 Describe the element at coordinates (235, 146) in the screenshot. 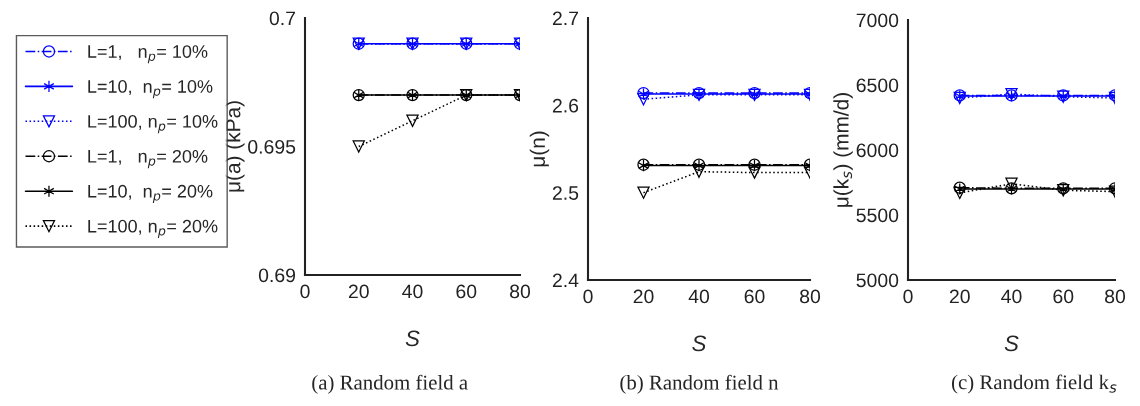

I see `y-axis-title: μ(a) (kPa)` at that location.